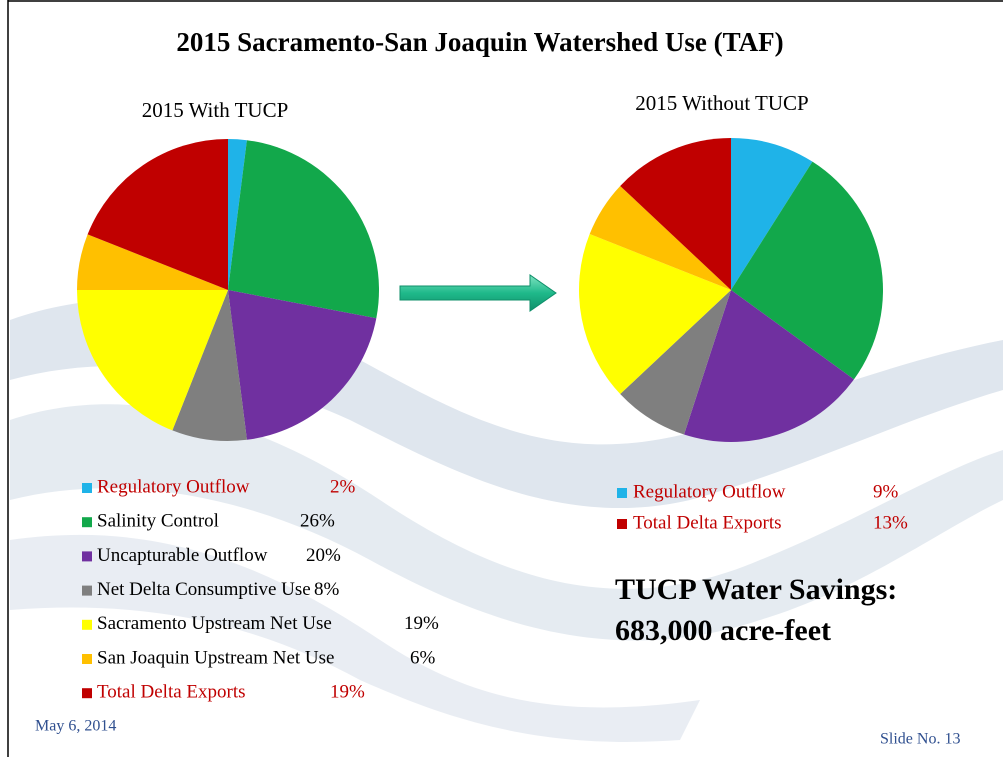  I want to click on chart-title: 2015 Without TUCP, so click(721, 103).